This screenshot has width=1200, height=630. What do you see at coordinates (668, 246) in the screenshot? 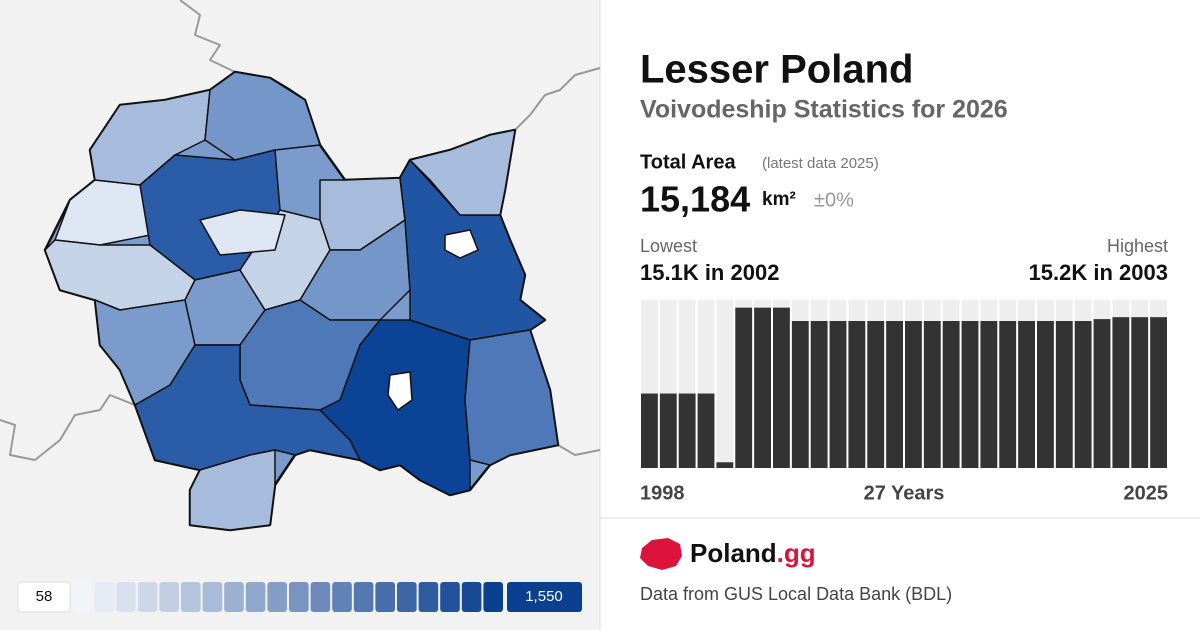
I see `lowest-label: Lowest` at bounding box center [668, 246].